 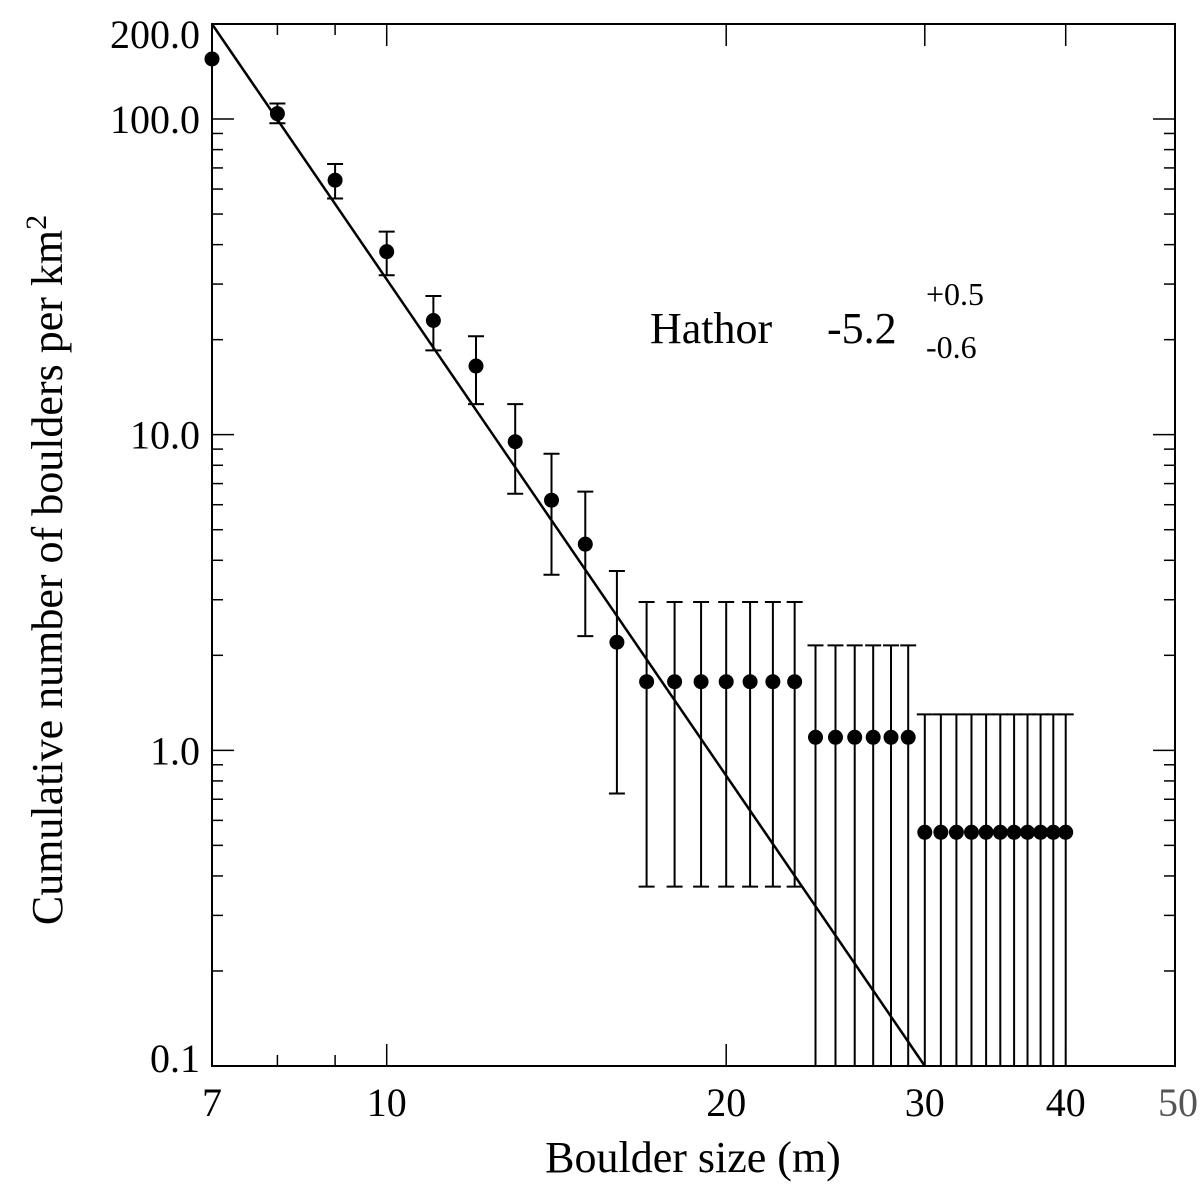 I want to click on x-tick-label: 20, so click(x=726, y=1102).